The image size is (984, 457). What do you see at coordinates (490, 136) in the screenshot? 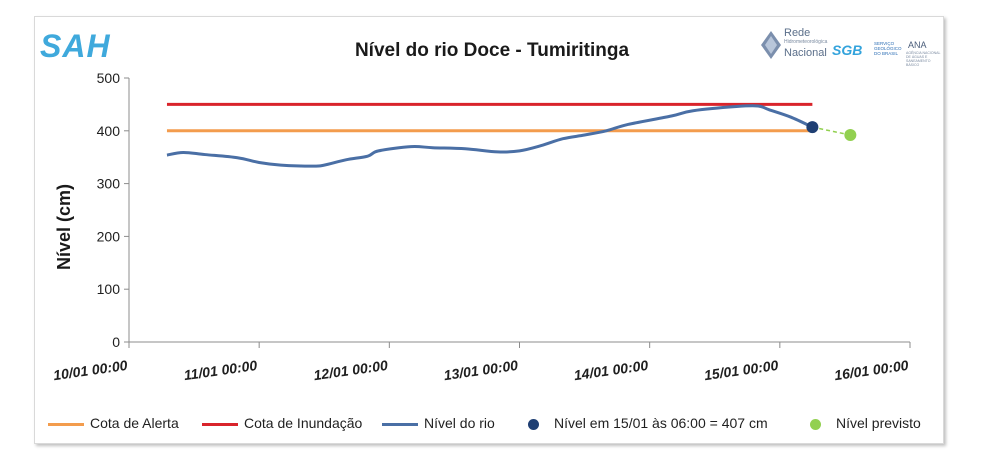
I see `river-level-line` at bounding box center [490, 136].